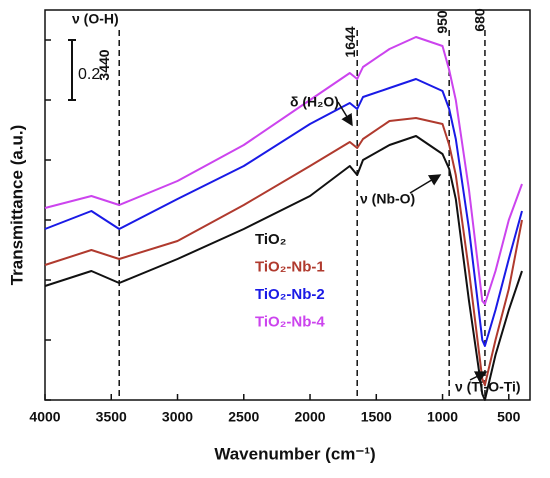 Image resolution: width=550 pixels, height=478 pixels. Describe the element at coordinates (387, 199) in the screenshot. I see `annotation: ν (Nb-O)` at that location.